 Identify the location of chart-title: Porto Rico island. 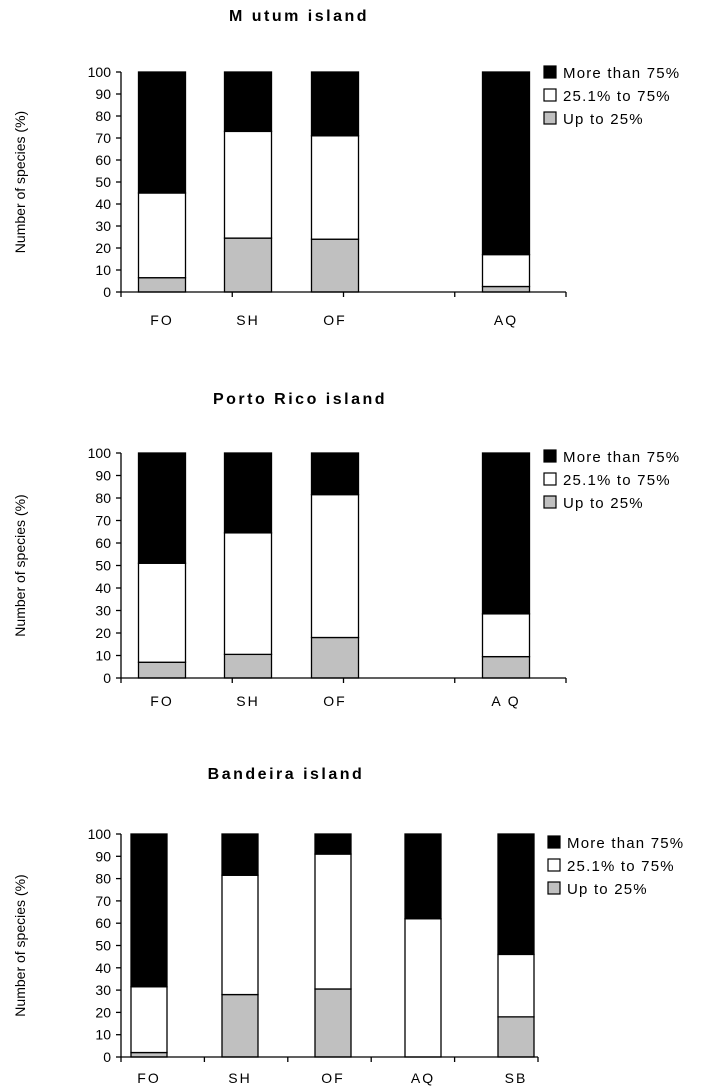
(300, 399).